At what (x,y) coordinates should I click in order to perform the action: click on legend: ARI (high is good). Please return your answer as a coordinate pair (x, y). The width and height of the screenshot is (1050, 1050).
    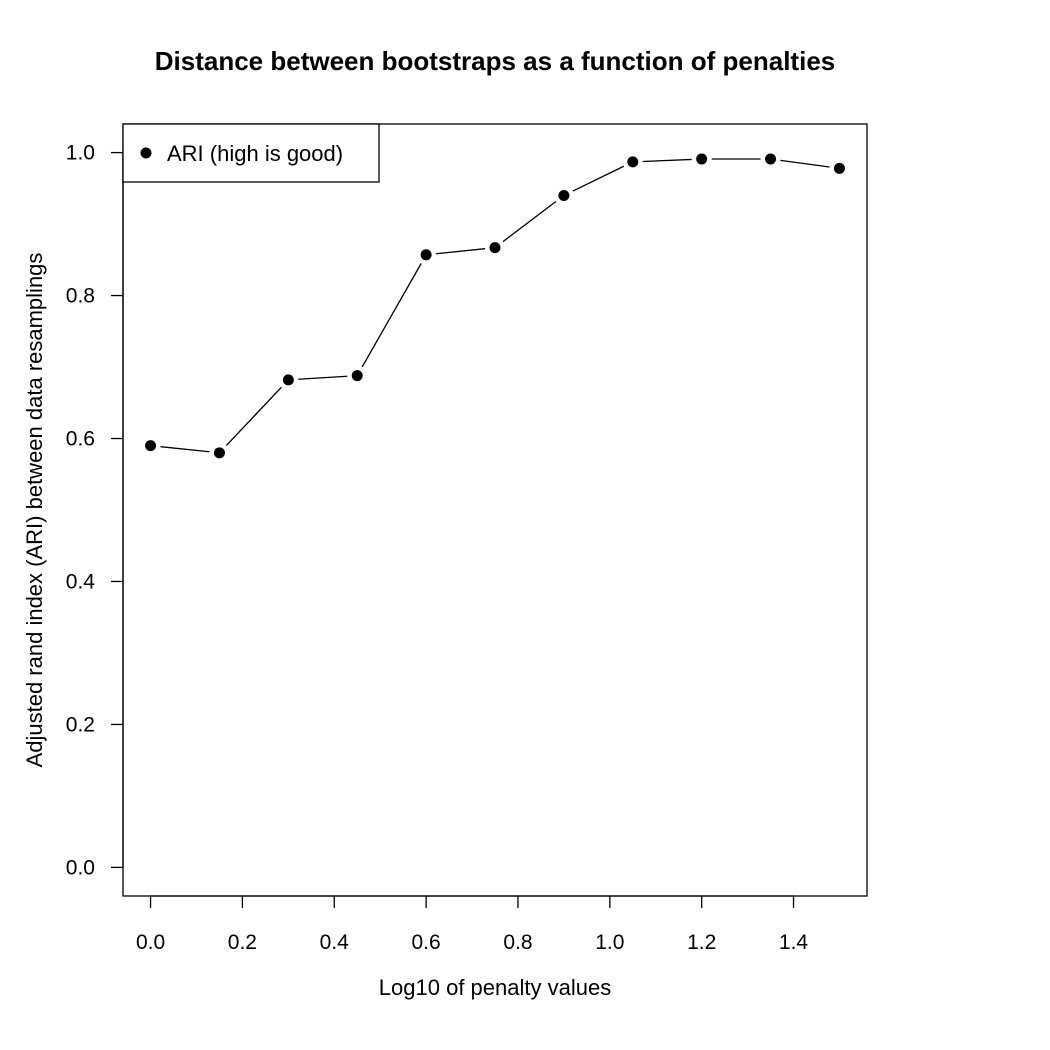
    Looking at the image, I should click on (251, 153).